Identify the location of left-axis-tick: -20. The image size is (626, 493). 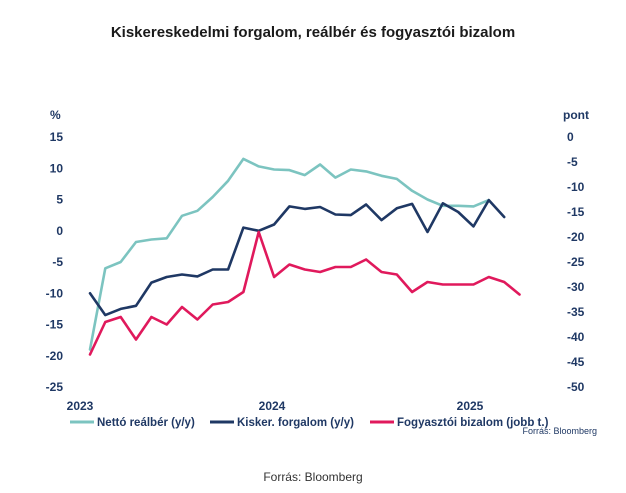
(55, 356).